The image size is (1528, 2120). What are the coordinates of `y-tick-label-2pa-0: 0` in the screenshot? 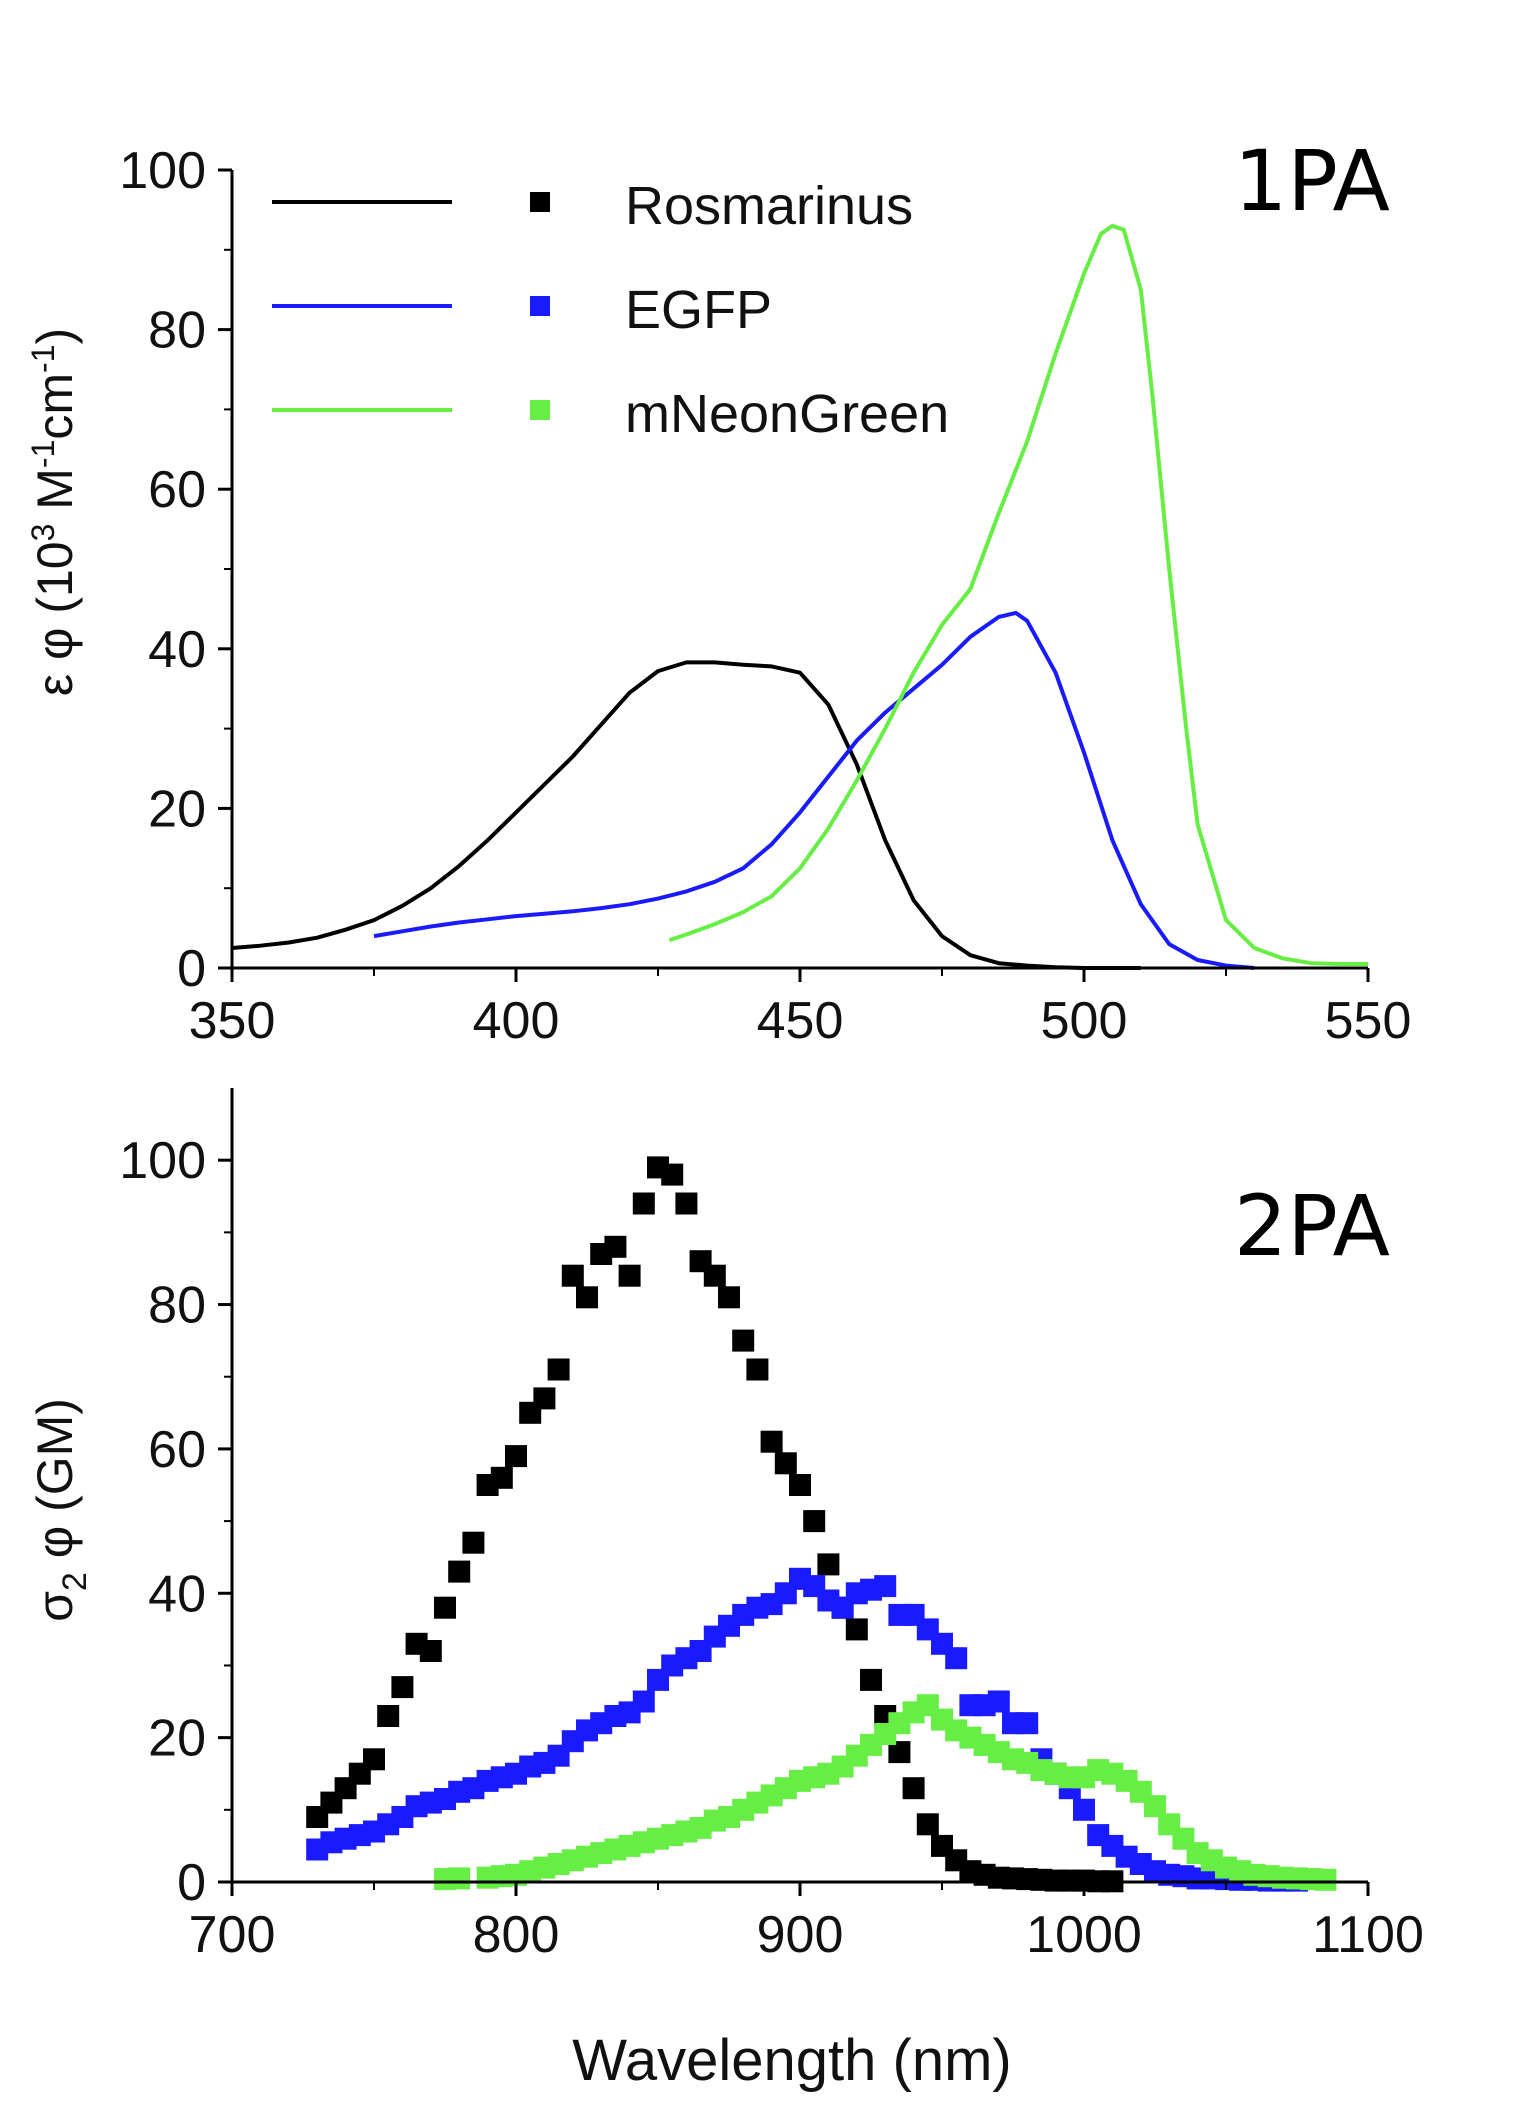 It's located at (191, 1883).